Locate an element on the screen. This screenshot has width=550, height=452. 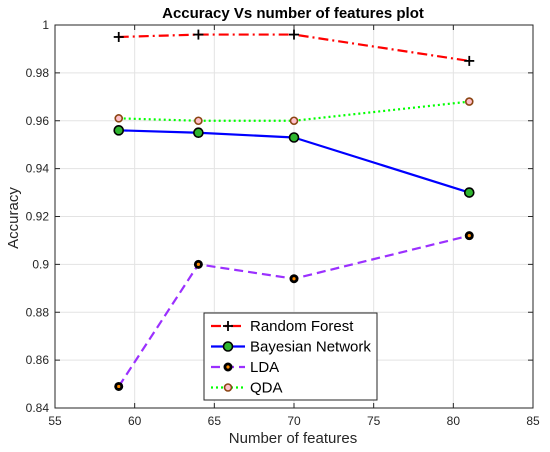
y-tick-label: 0.86 is located at coordinates (38, 360).